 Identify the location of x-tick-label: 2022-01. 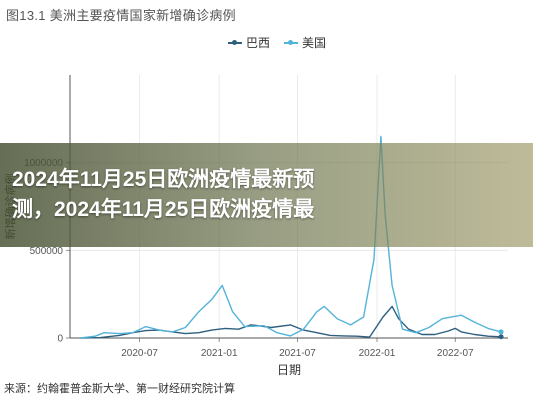
(377, 353).